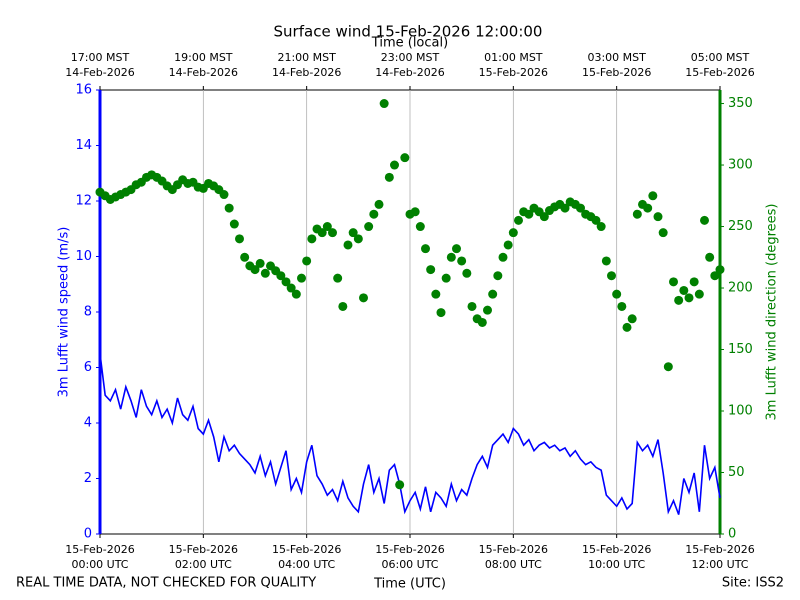 The width and height of the screenshot is (800, 600). Describe the element at coordinates (88, 534) in the screenshot. I see `y-tick-label: 0` at that location.